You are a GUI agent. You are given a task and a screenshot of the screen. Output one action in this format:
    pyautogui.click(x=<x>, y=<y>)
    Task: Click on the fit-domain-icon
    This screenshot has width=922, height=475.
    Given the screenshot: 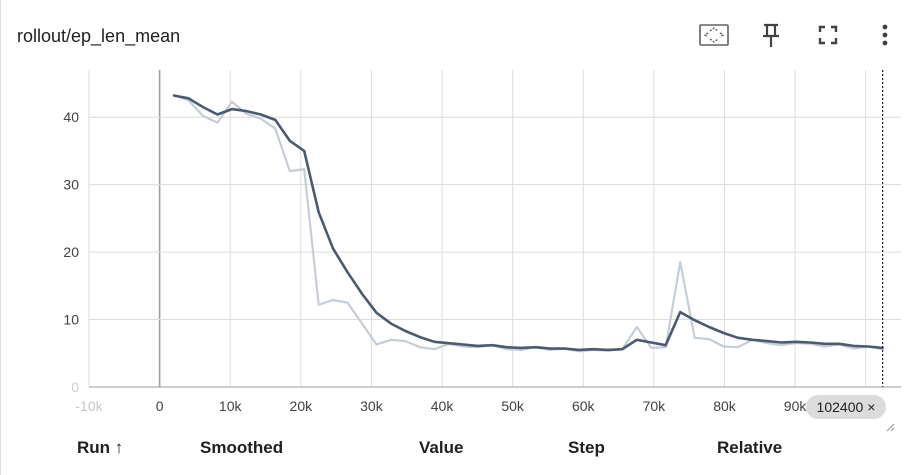 What is the action you would take?
    pyautogui.click(x=714, y=37)
    